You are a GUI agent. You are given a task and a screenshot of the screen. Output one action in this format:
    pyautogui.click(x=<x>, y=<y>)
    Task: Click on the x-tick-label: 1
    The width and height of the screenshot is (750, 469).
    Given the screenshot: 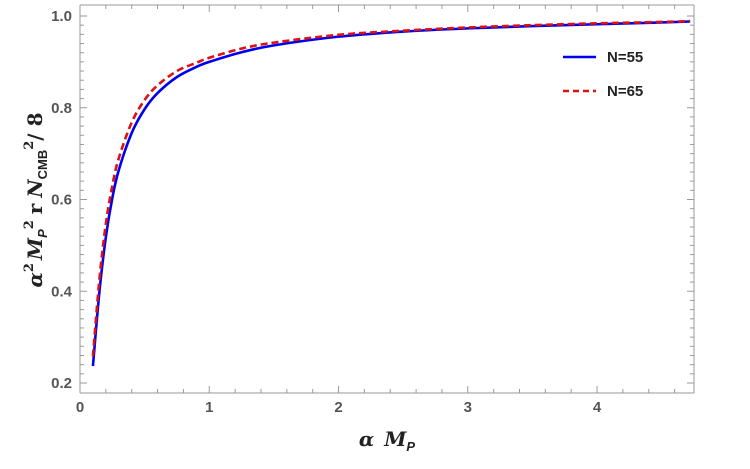 What is the action you would take?
    pyautogui.click(x=209, y=407)
    